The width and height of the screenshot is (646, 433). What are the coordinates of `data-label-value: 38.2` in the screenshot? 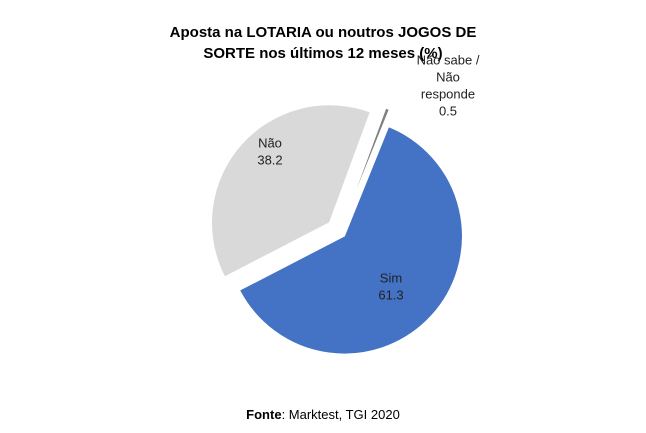 It's located at (269, 160).